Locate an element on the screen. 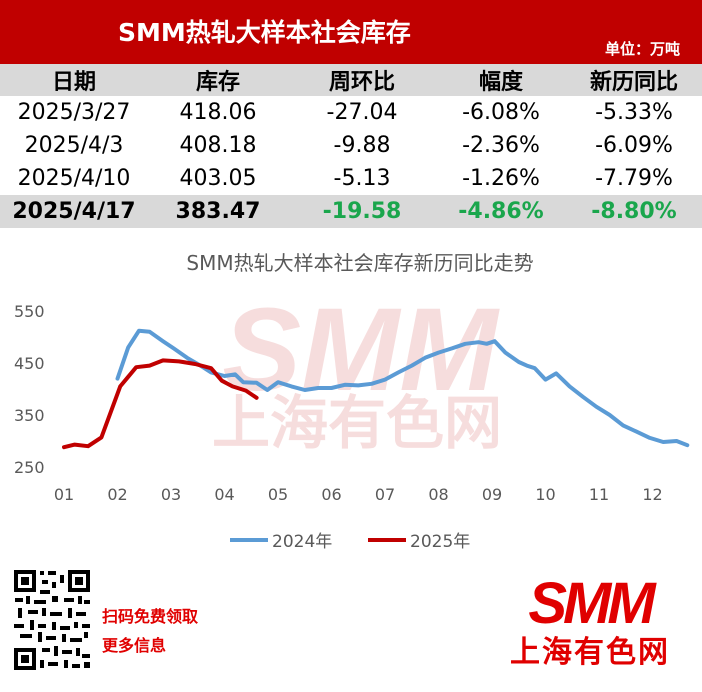 The image size is (702, 692). cell-yoy: -5.33% is located at coordinates (634, 112).